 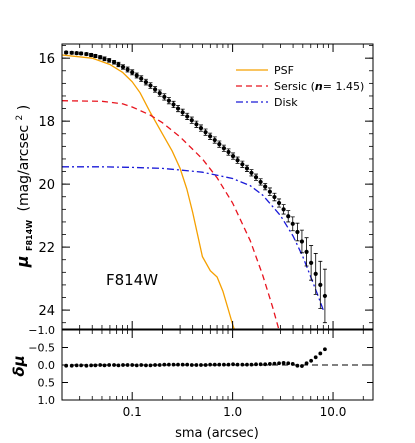 What do you see at coordinates (47, 383) in the screenshot?
I see `res-y-tick-label: 0.5` at bounding box center [47, 383].